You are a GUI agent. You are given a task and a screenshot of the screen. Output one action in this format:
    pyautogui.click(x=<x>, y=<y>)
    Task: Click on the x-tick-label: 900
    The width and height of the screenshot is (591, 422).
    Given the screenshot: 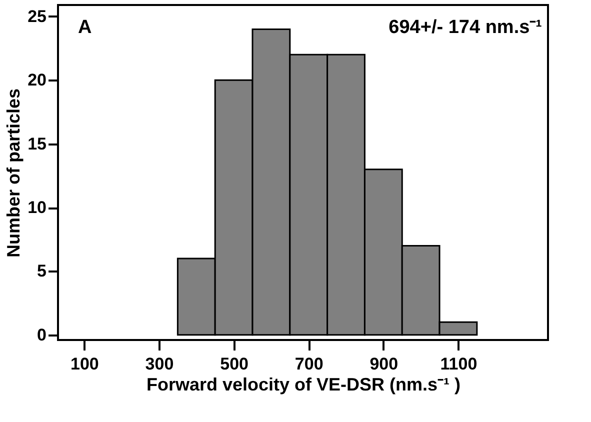 What is the action you would take?
    pyautogui.click(x=384, y=364)
    